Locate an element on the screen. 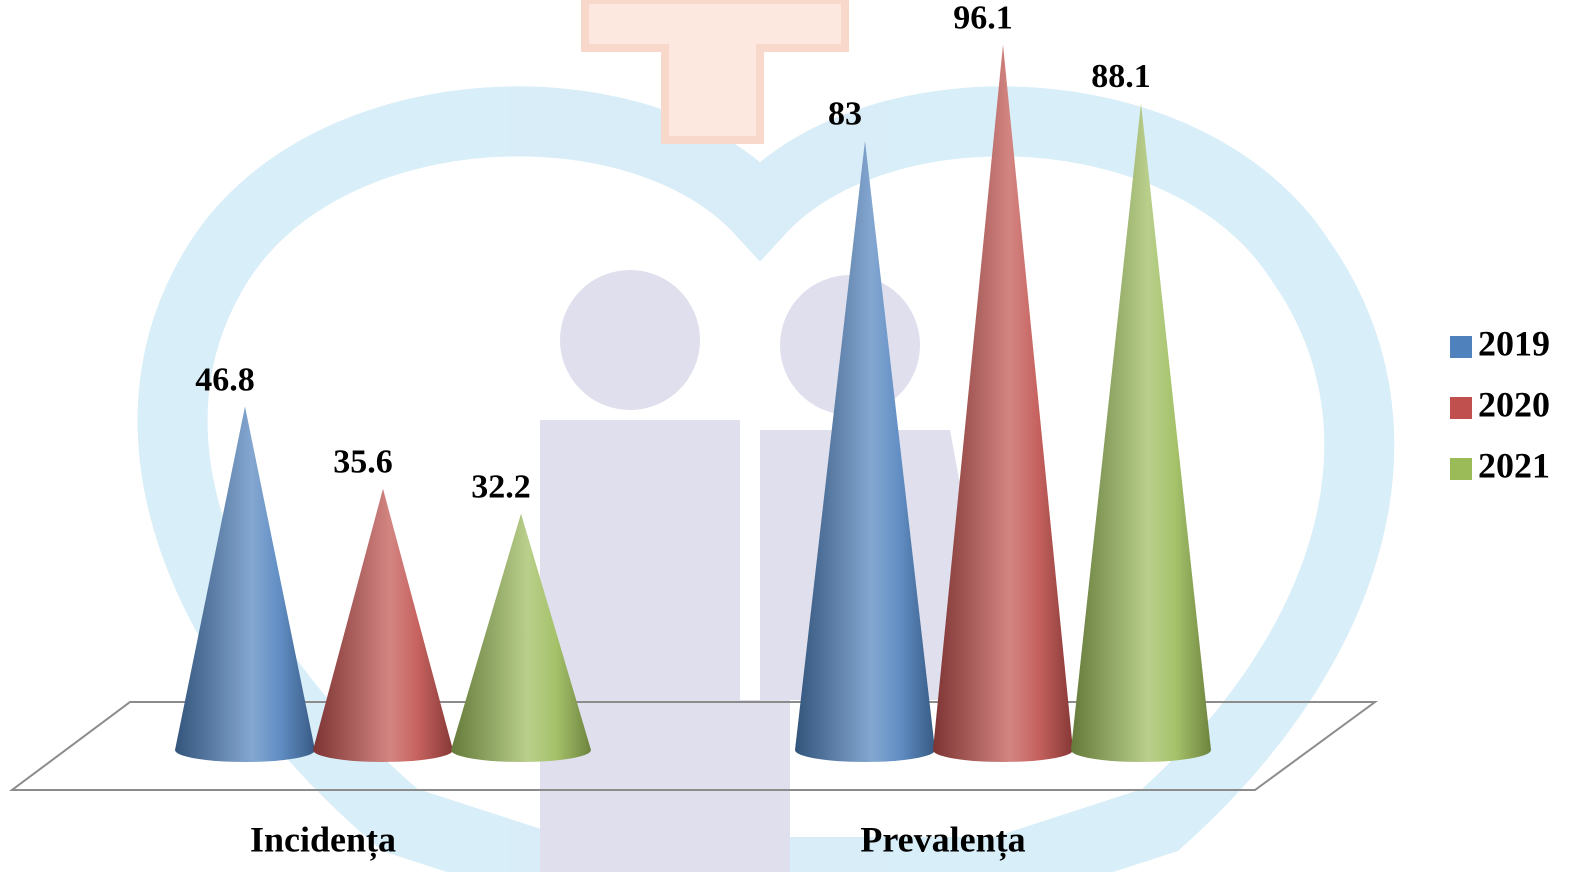  data-label: 46.8 is located at coordinates (225, 379).